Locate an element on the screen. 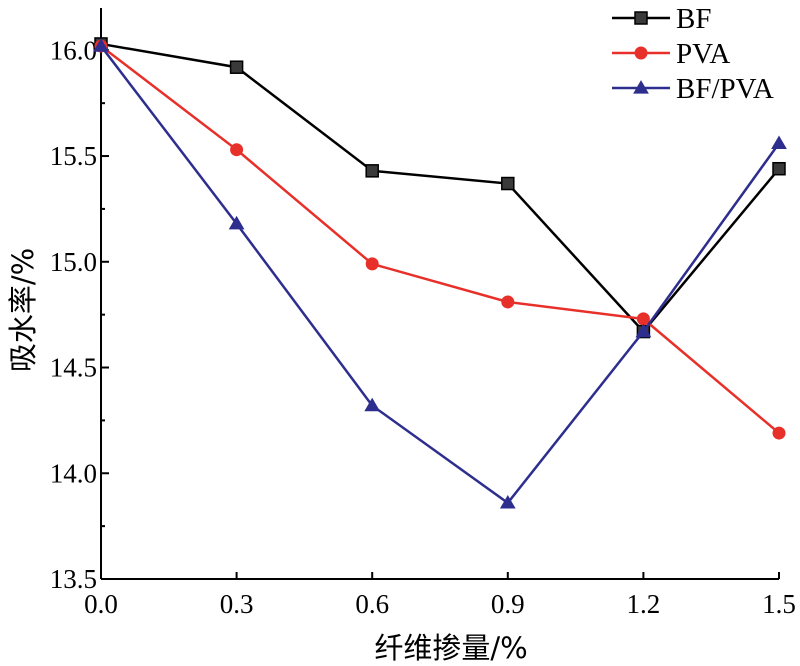  x-tick-label: 0.0 is located at coordinates (101, 604).